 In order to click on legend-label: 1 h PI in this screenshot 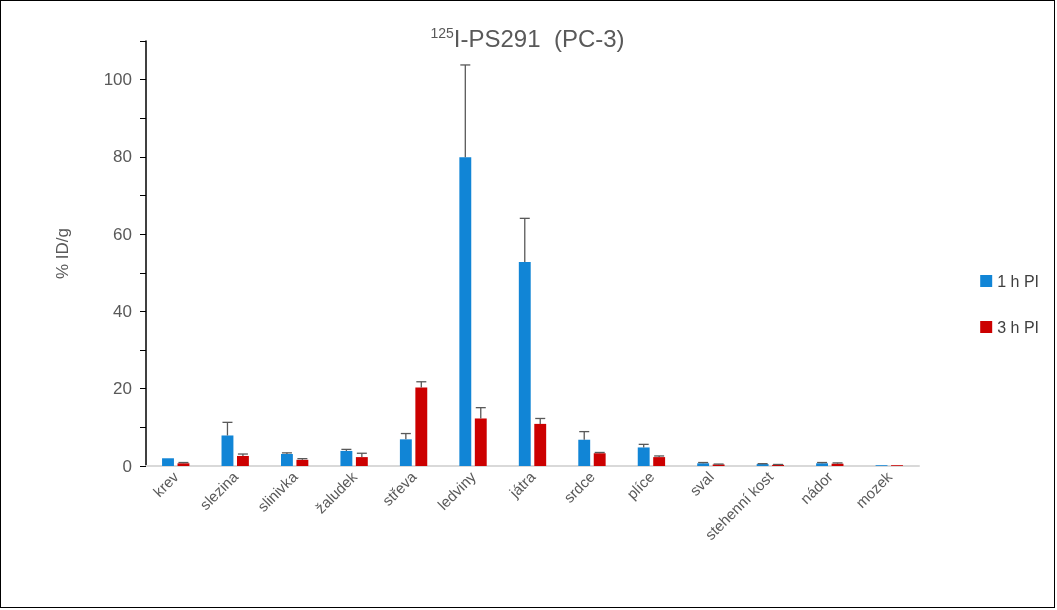, I will do `click(1018, 281)`.